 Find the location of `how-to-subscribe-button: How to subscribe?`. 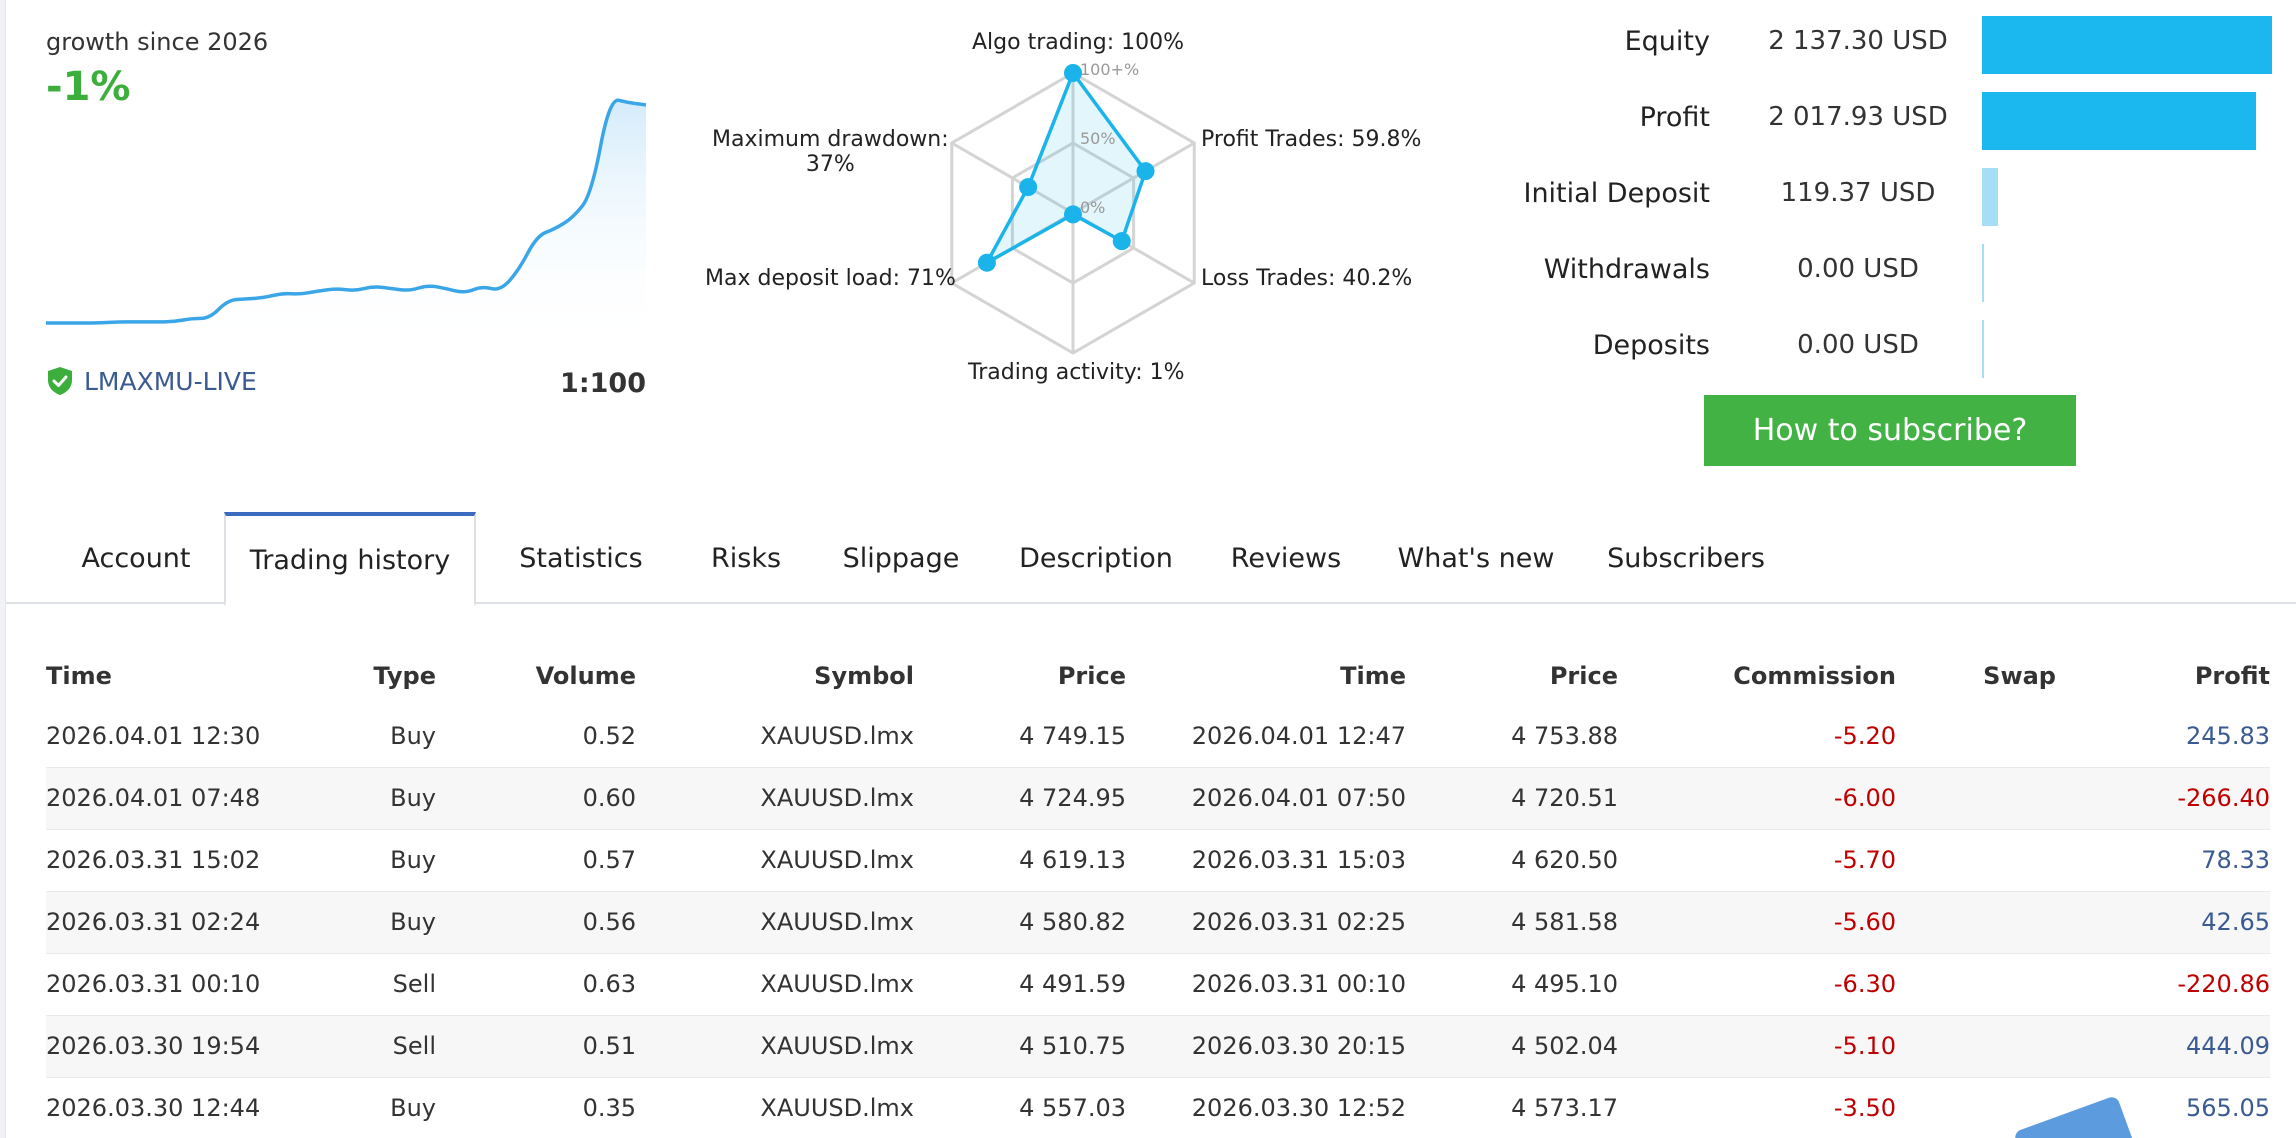

how-to-subscribe-button: How to subscribe? is located at coordinates (1890, 430).